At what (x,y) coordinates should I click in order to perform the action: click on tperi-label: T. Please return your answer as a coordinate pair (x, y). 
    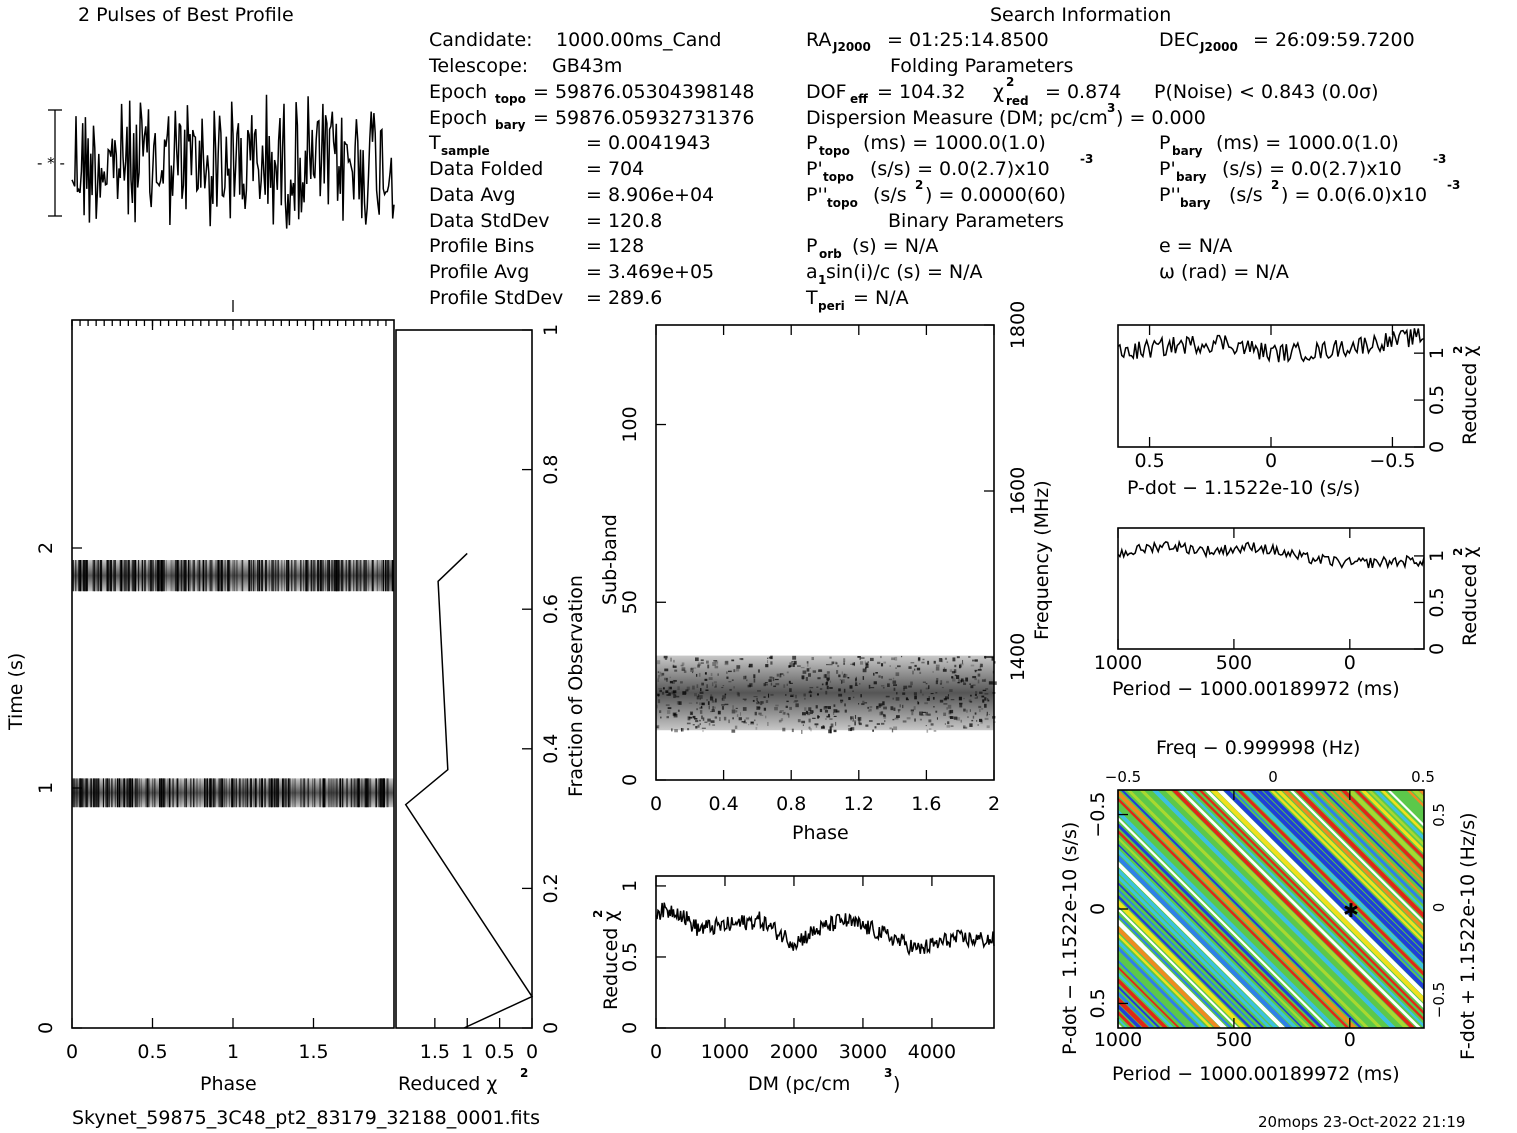
    Looking at the image, I should click on (811, 298).